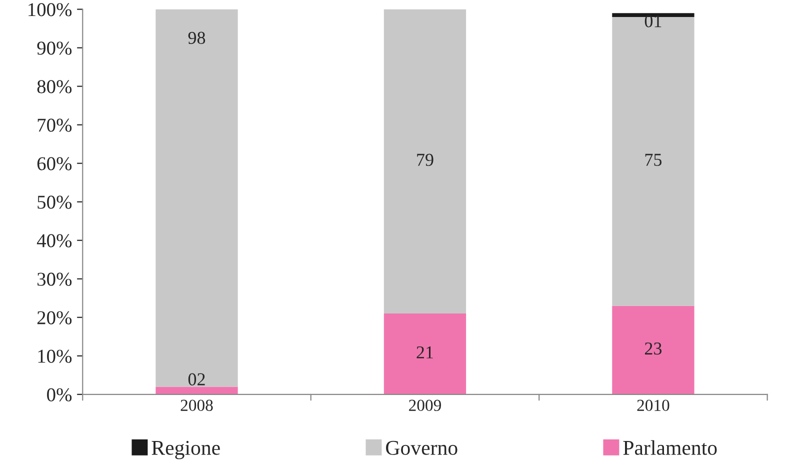  I want to click on legend-label: Governo, so click(422, 447).